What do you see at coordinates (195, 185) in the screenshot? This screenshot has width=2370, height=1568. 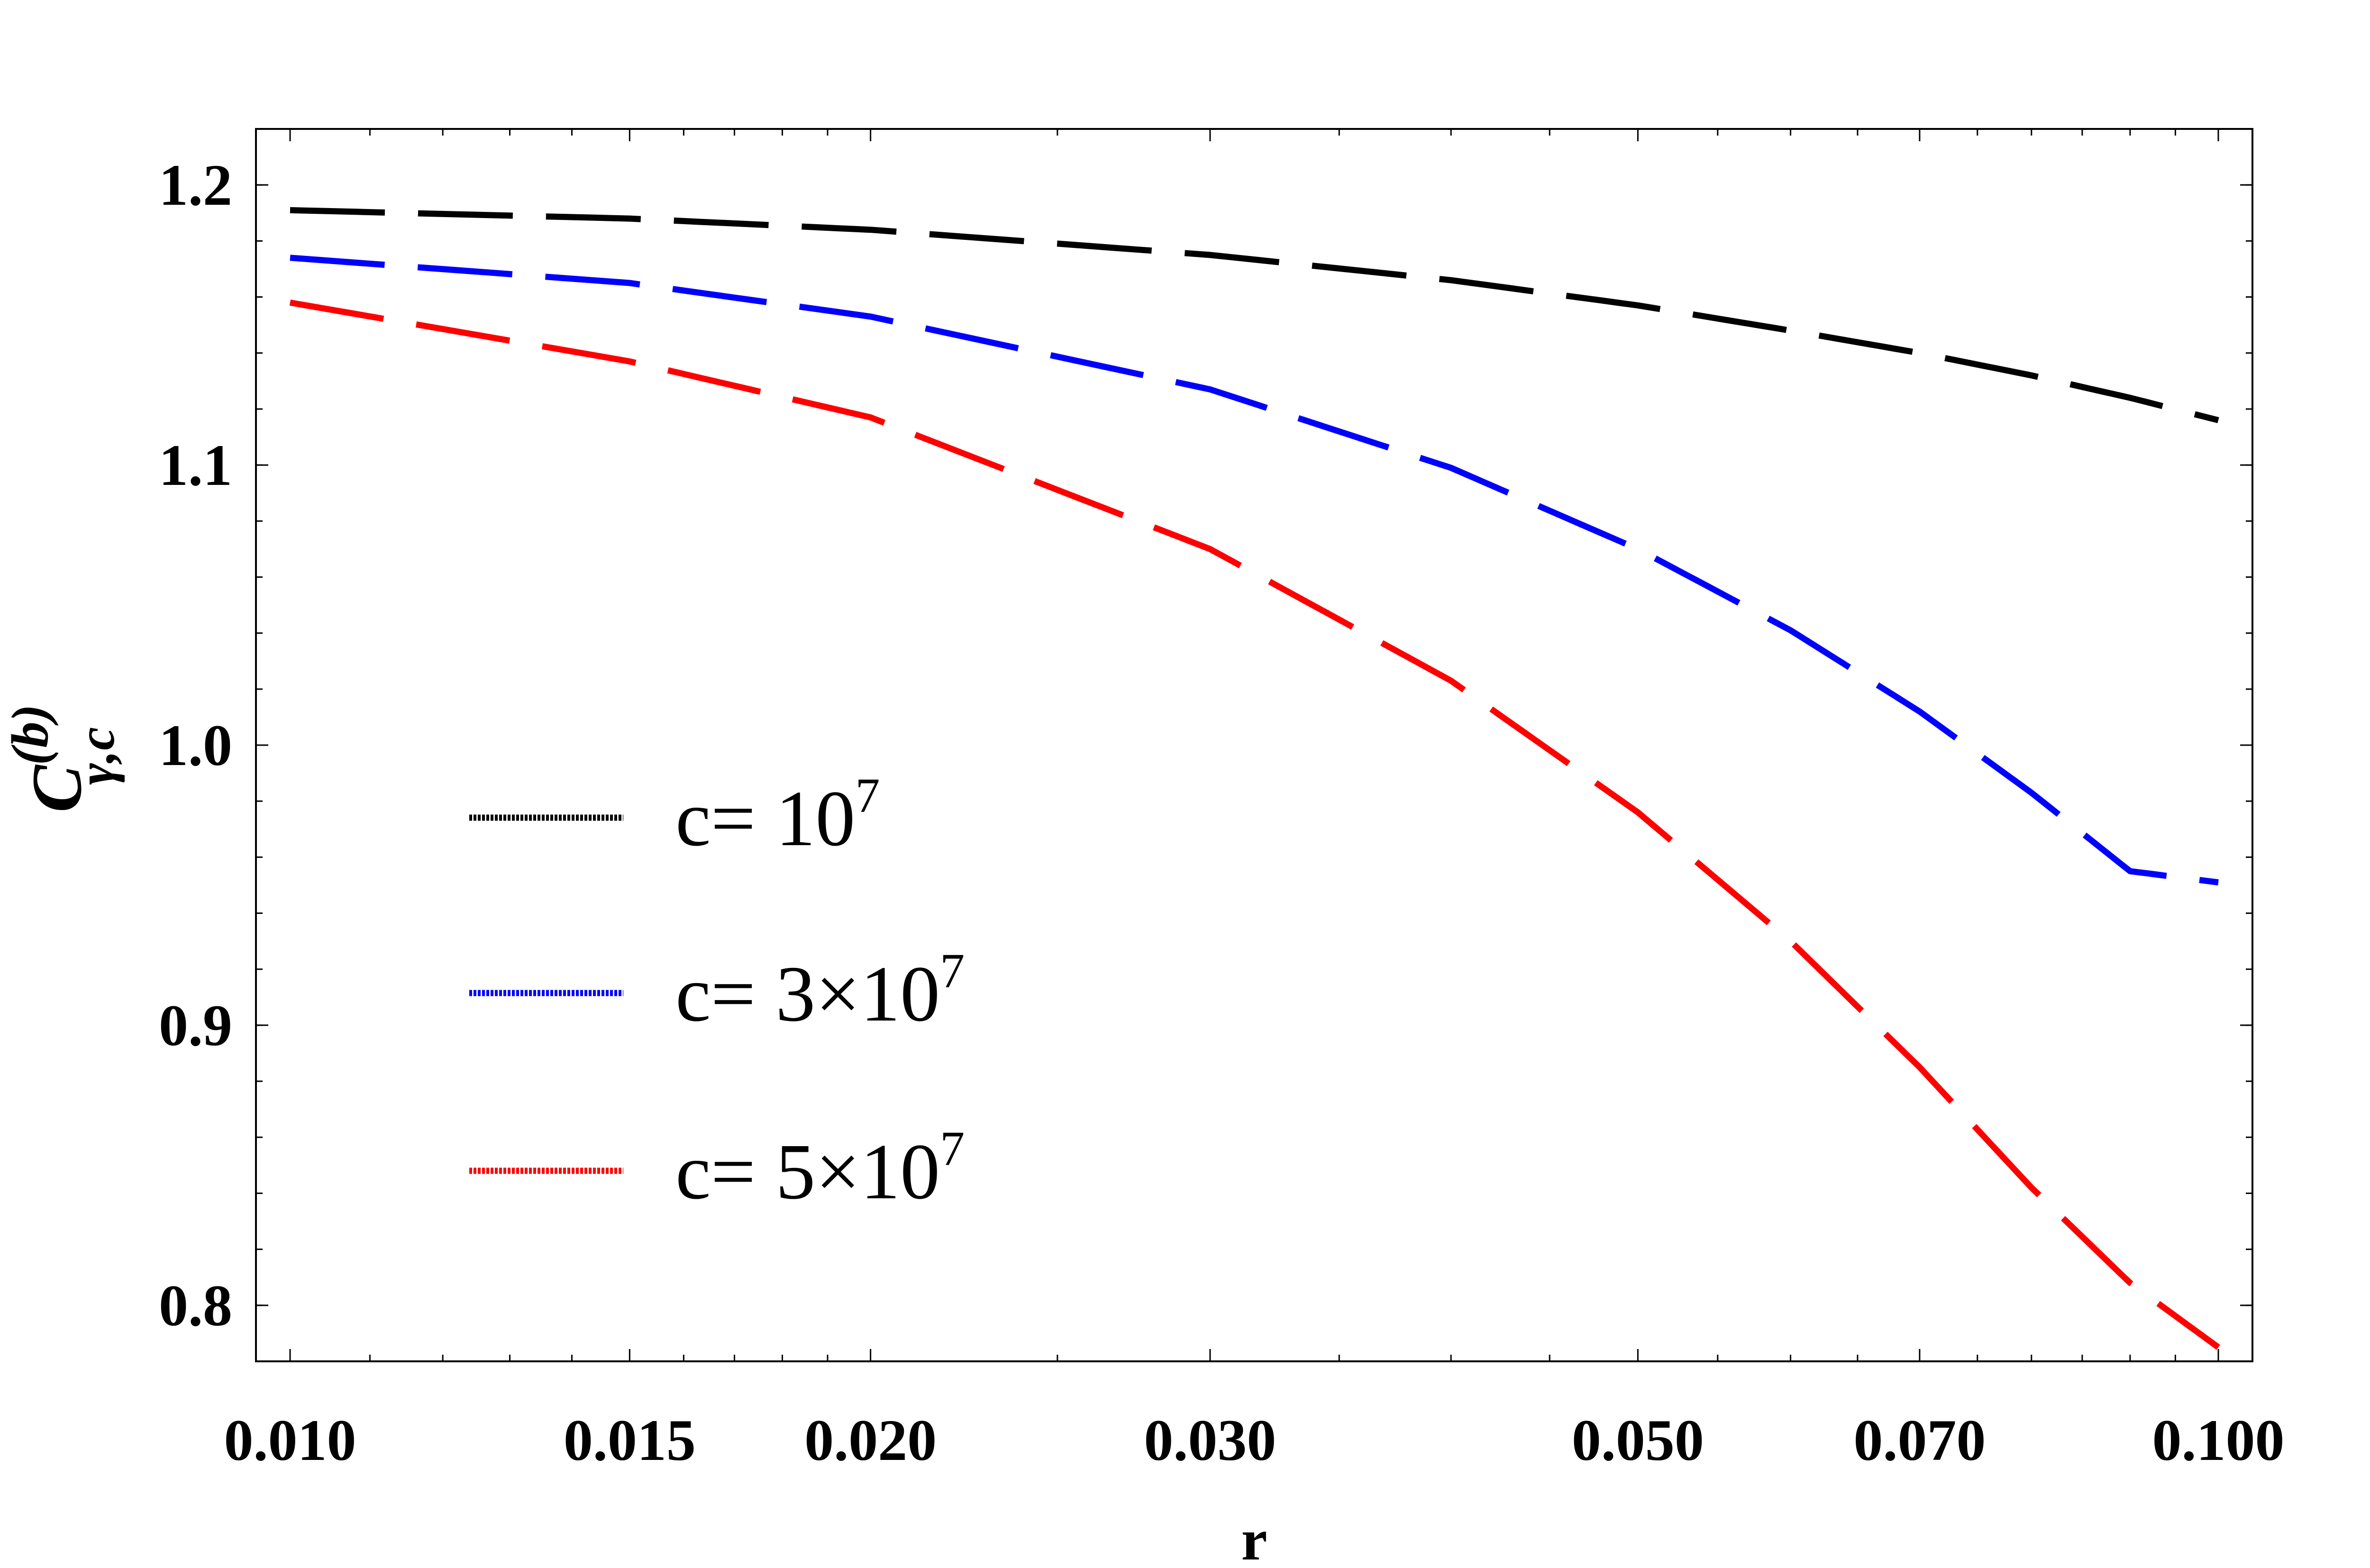 I see `y-tick-label: 1.2` at bounding box center [195, 185].